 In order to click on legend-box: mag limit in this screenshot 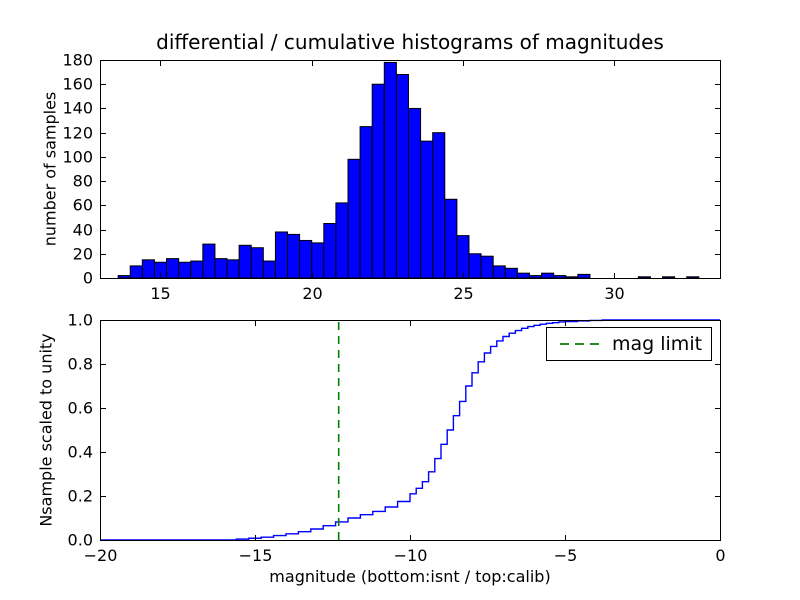, I will do `click(629, 344)`.